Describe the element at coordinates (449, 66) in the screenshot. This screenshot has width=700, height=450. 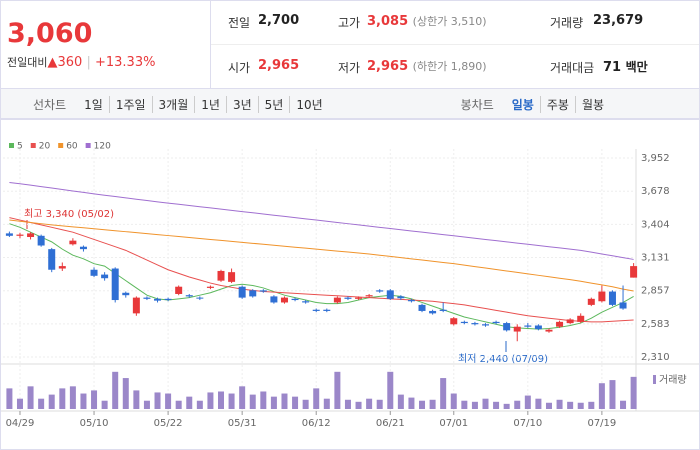
I see `stat-note: (하한가 1,890)` at that location.